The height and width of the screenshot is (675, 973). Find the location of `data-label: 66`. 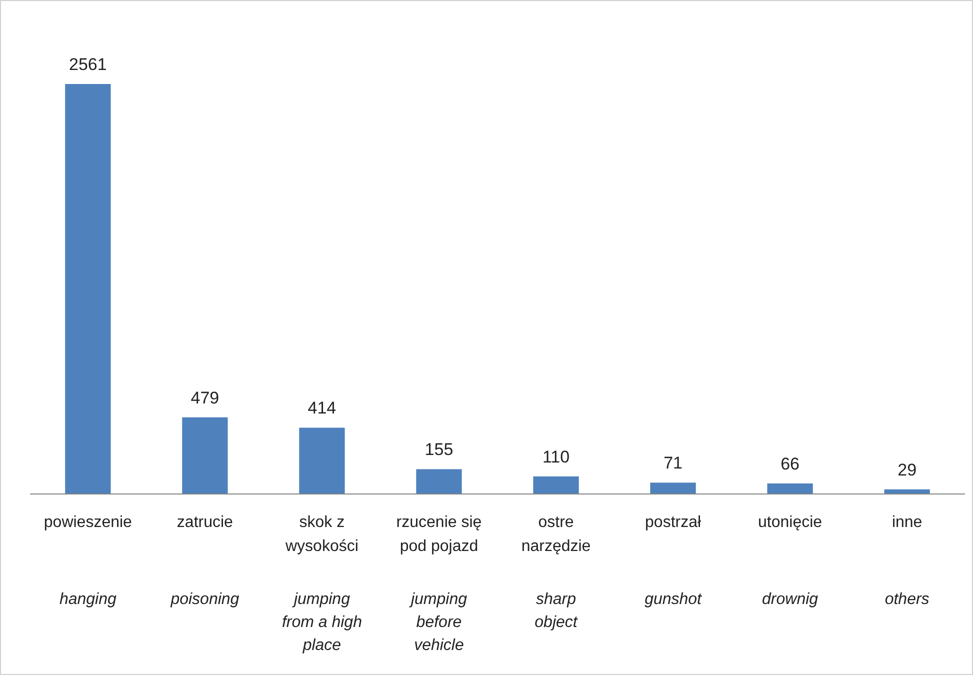

data-label: 66 is located at coordinates (790, 464).